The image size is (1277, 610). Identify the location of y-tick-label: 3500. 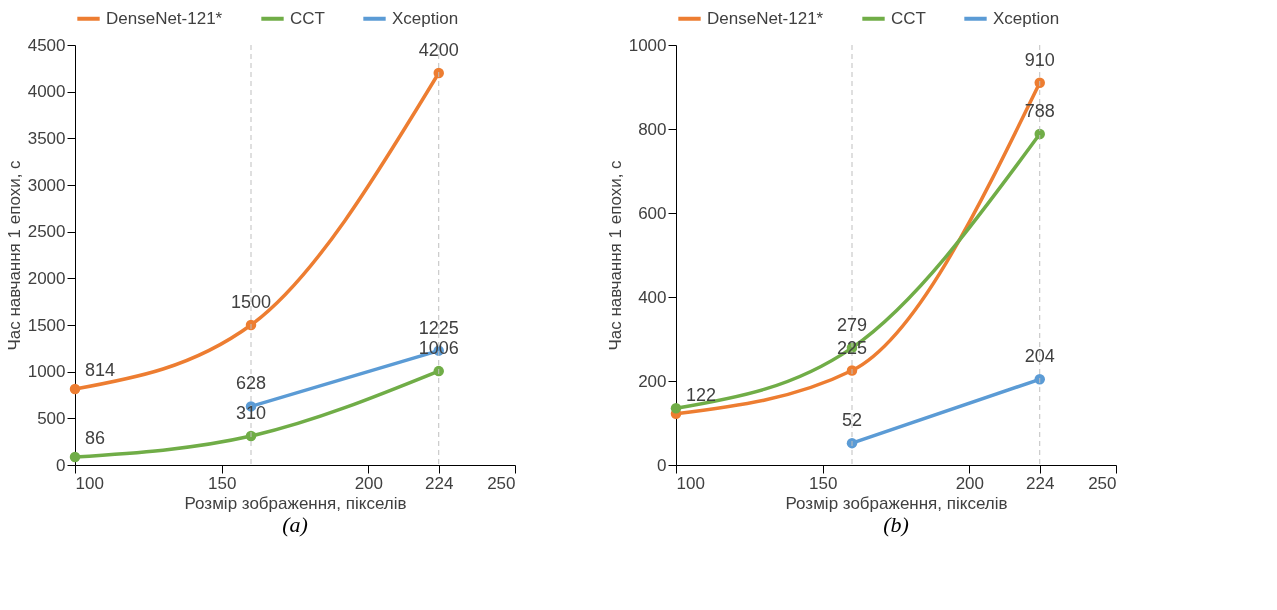
(46, 138).